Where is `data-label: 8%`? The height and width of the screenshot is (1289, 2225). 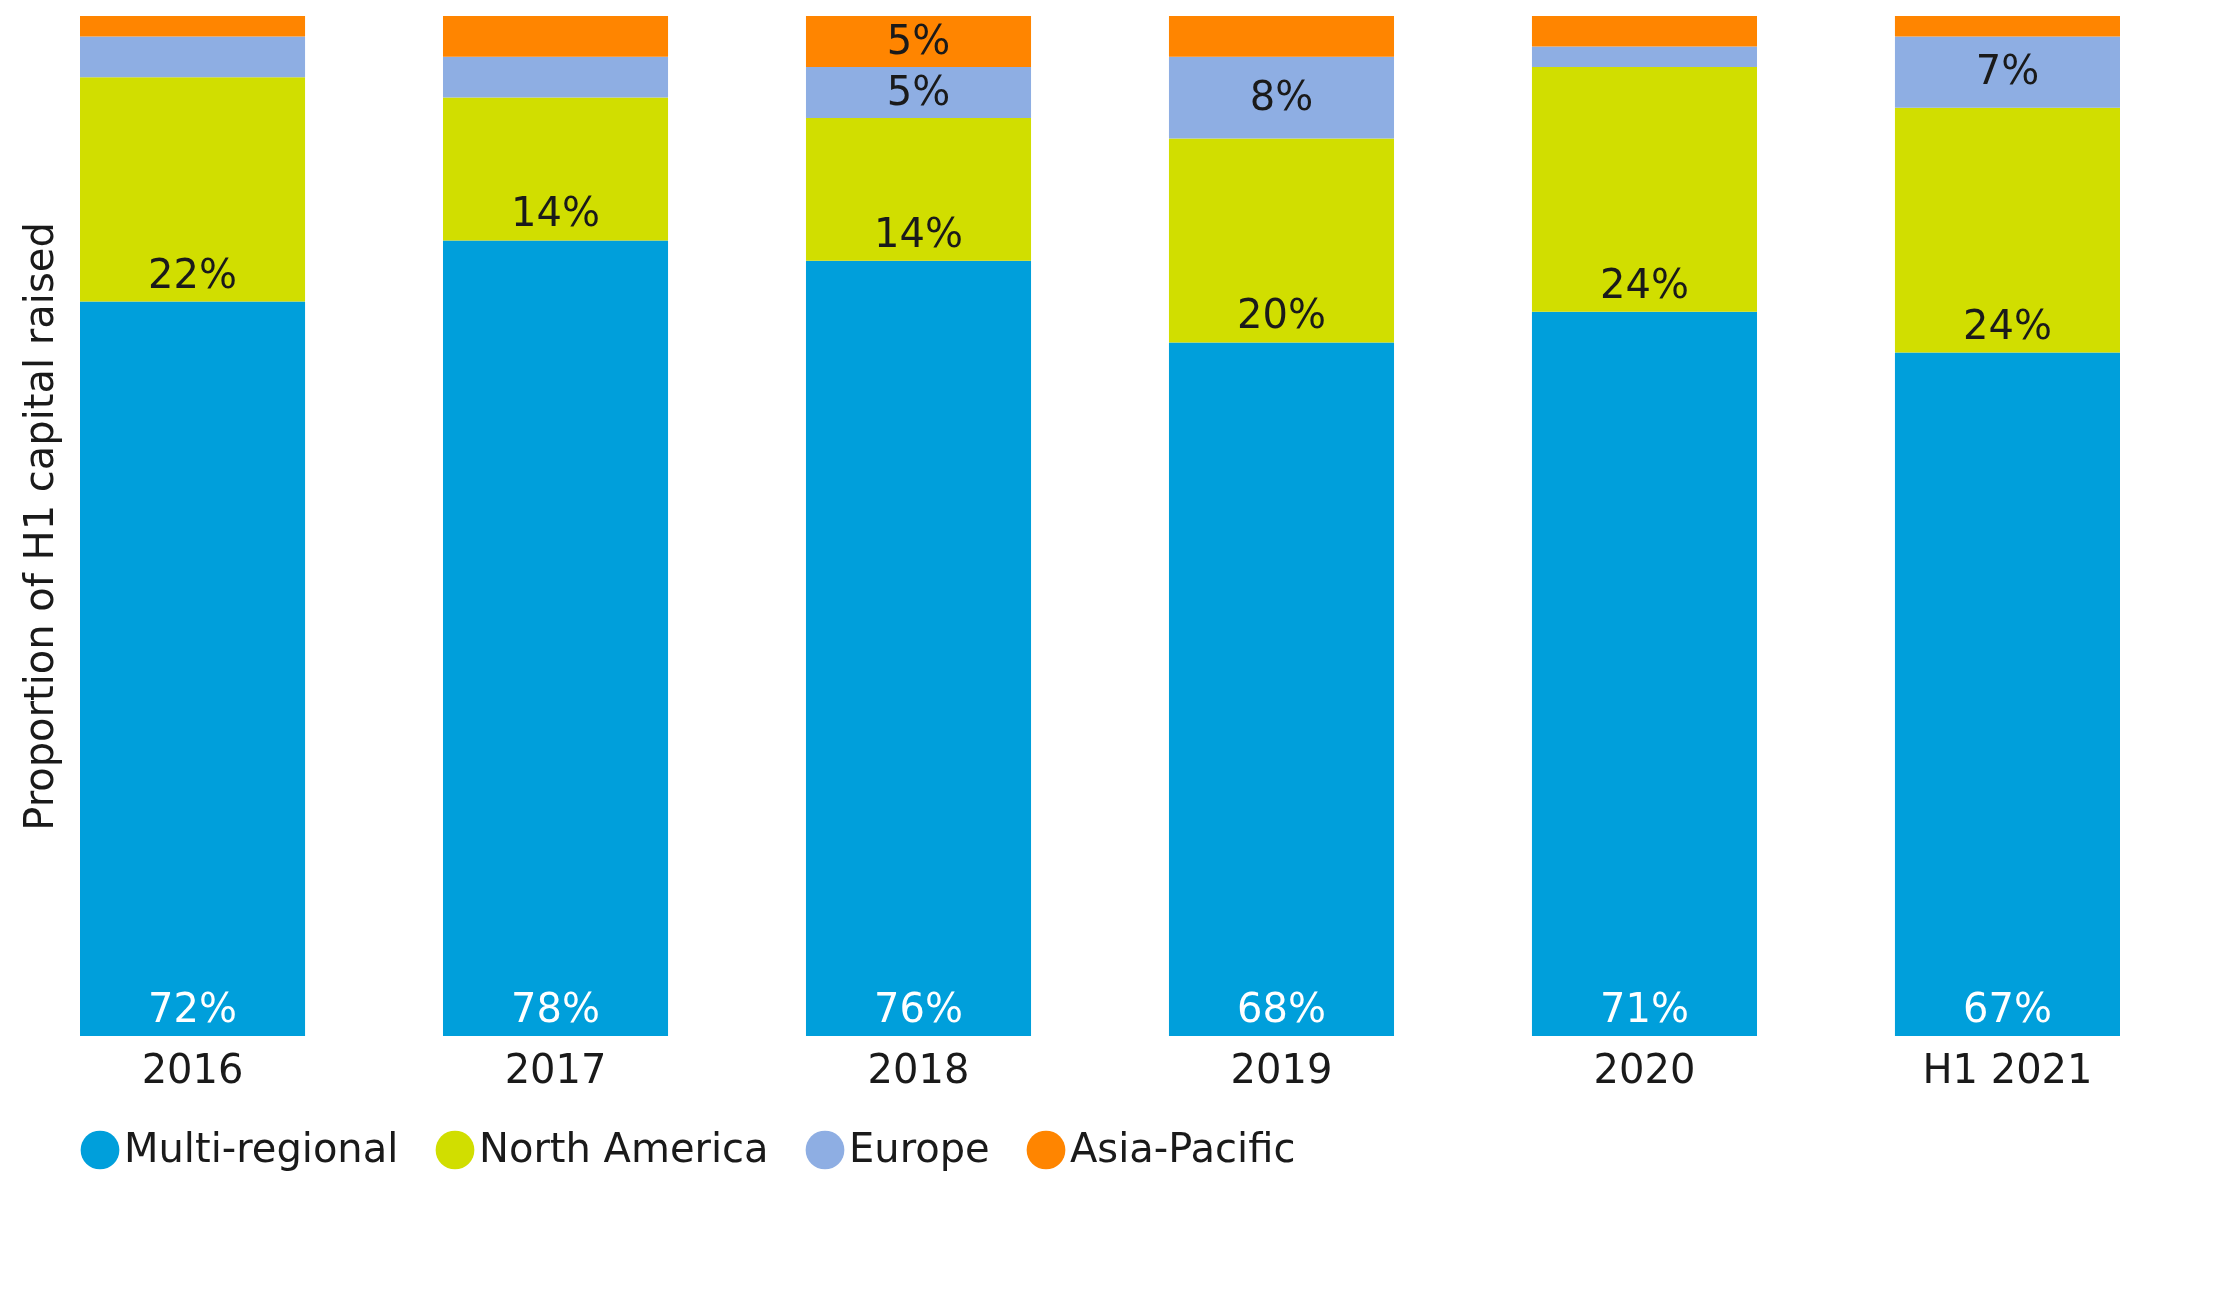 data-label: 8% is located at coordinates (1281, 95).